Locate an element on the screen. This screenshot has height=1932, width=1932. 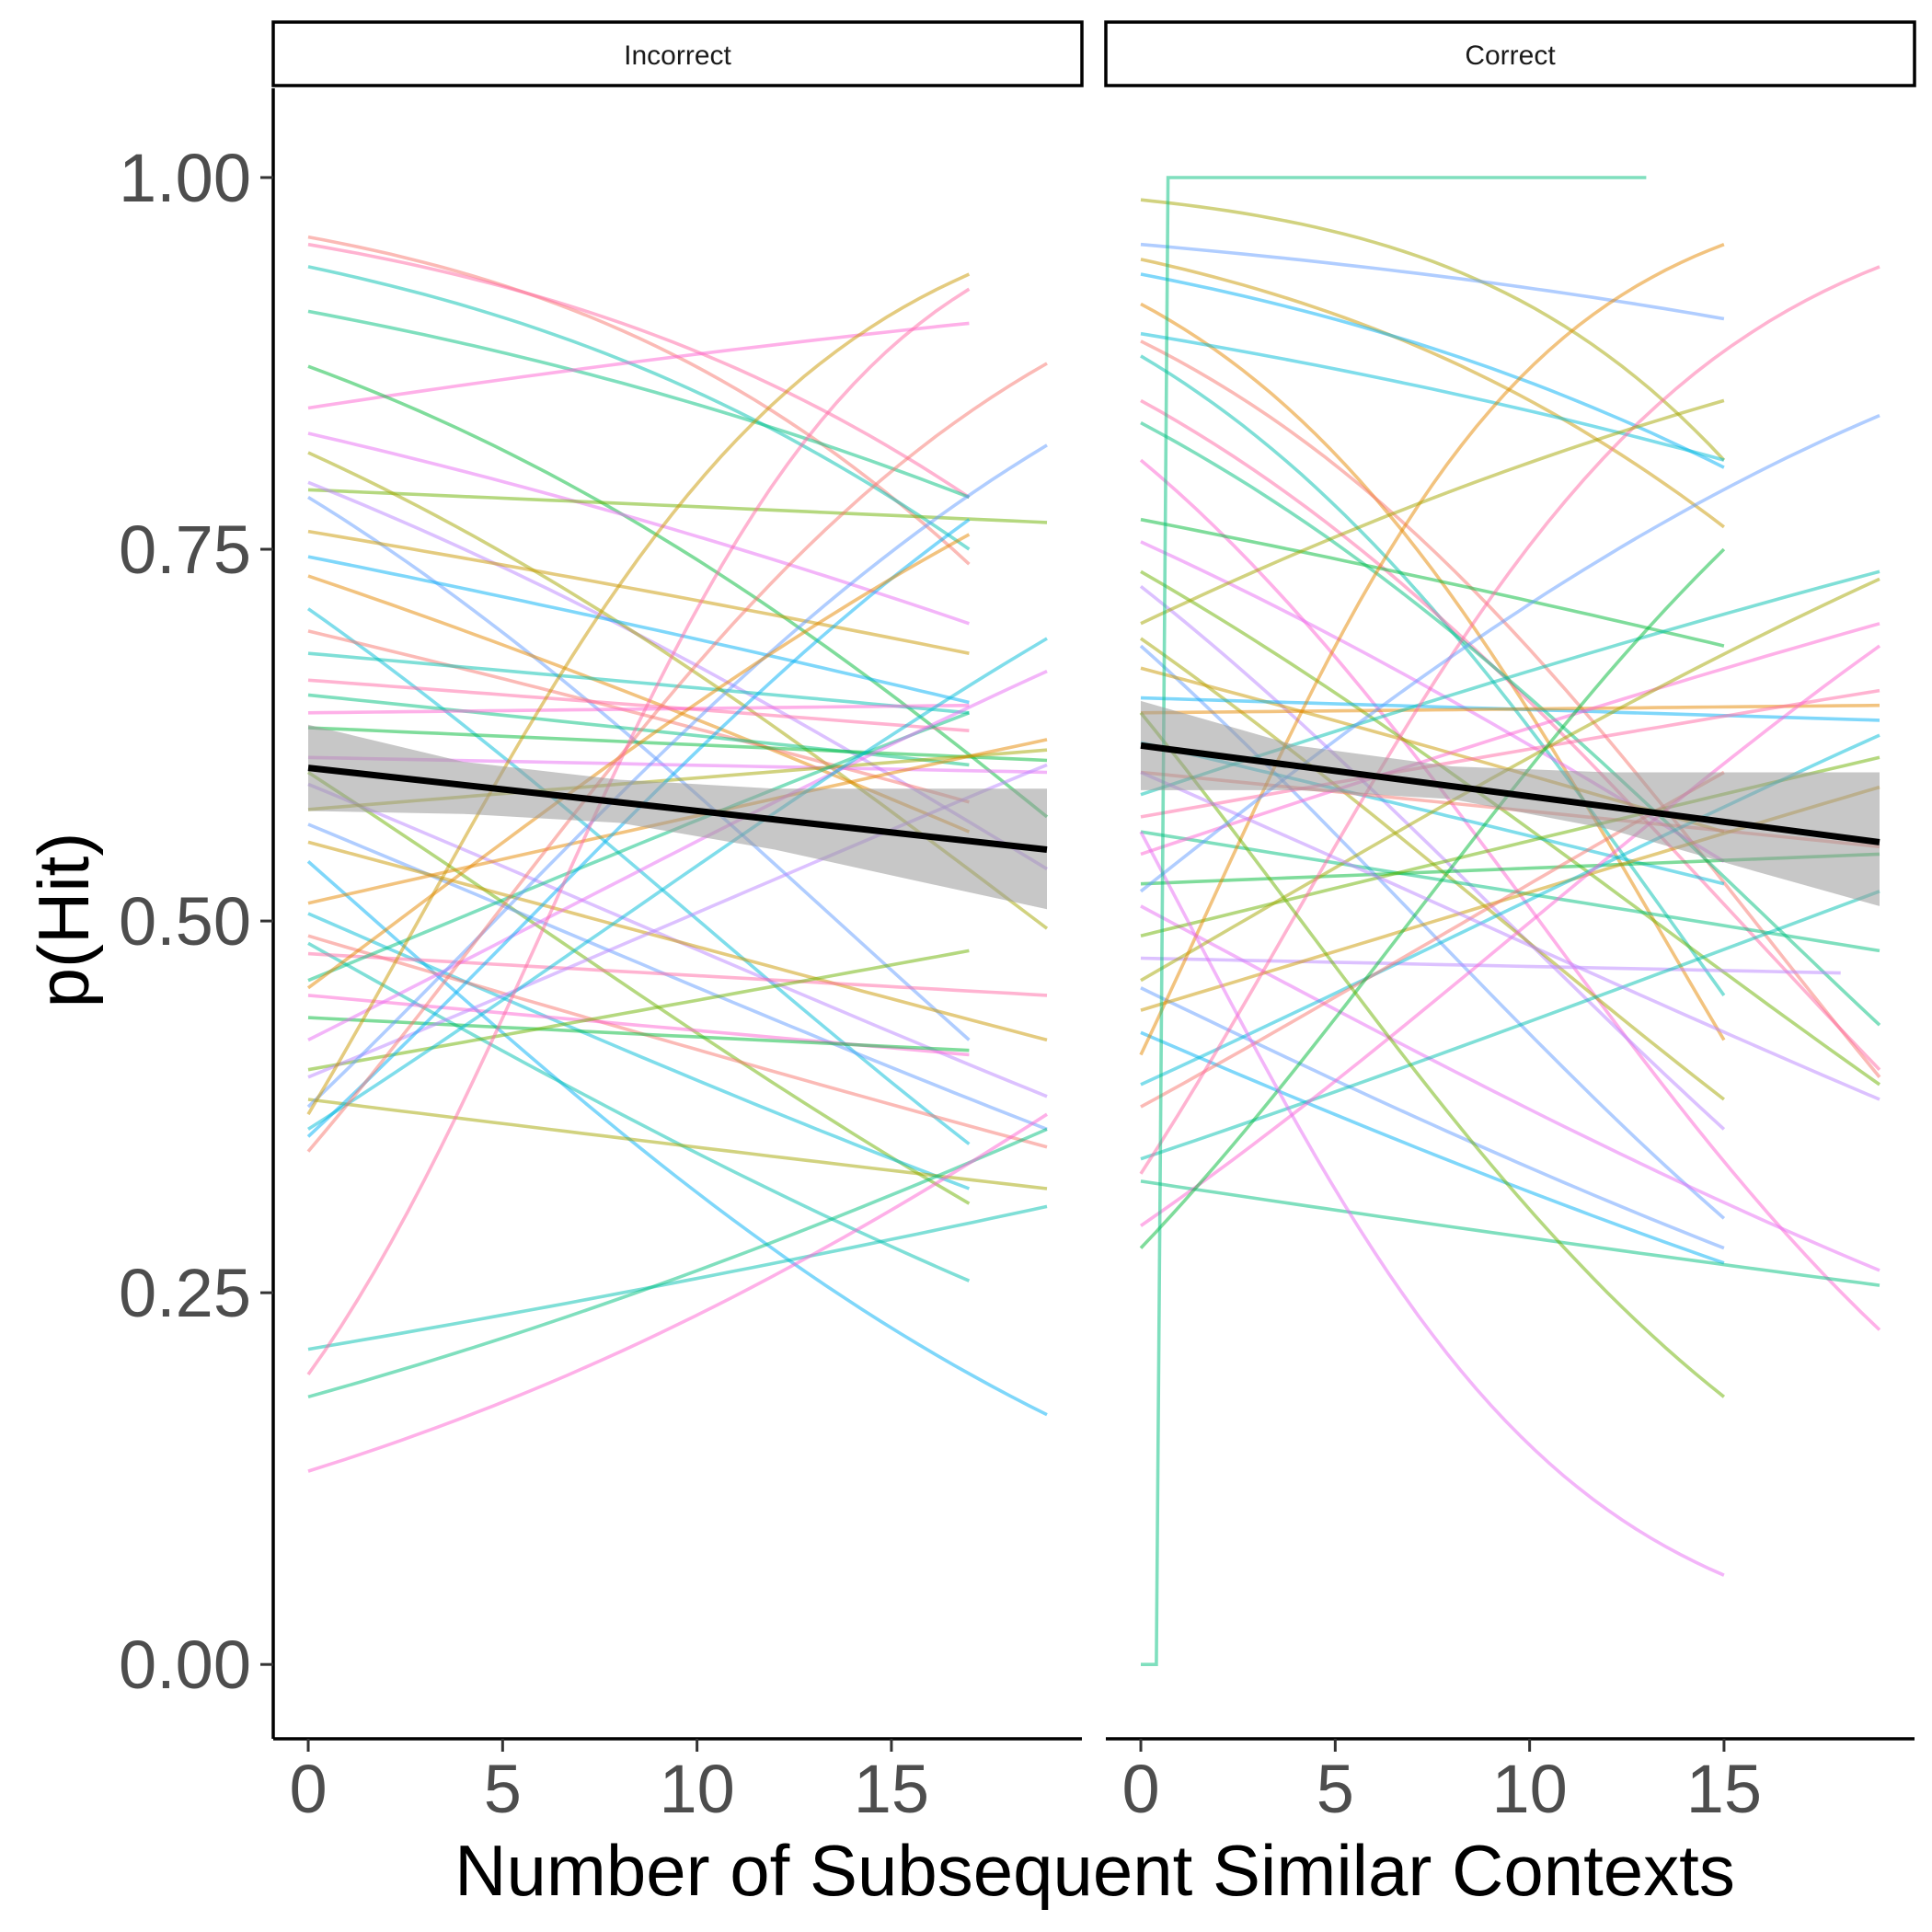
y-tick-label: 0.75 is located at coordinates (185, 550).